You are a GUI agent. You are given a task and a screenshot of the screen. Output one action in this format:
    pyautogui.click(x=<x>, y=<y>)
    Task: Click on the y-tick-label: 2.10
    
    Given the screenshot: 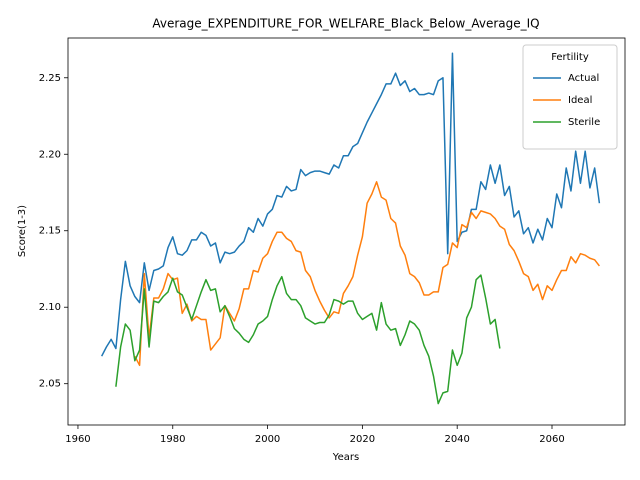 What is the action you would take?
    pyautogui.click(x=50, y=307)
    